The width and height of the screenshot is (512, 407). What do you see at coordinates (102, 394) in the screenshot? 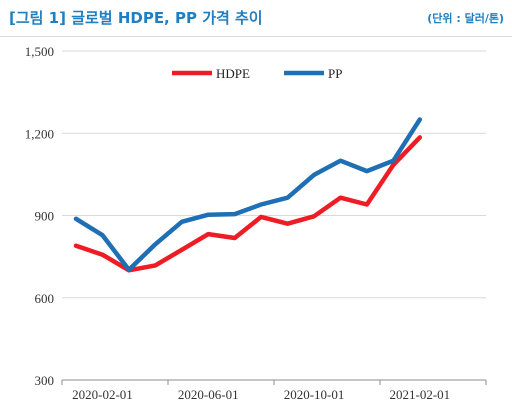
I see `x-tick-label: 2020-02-01` at bounding box center [102, 394].